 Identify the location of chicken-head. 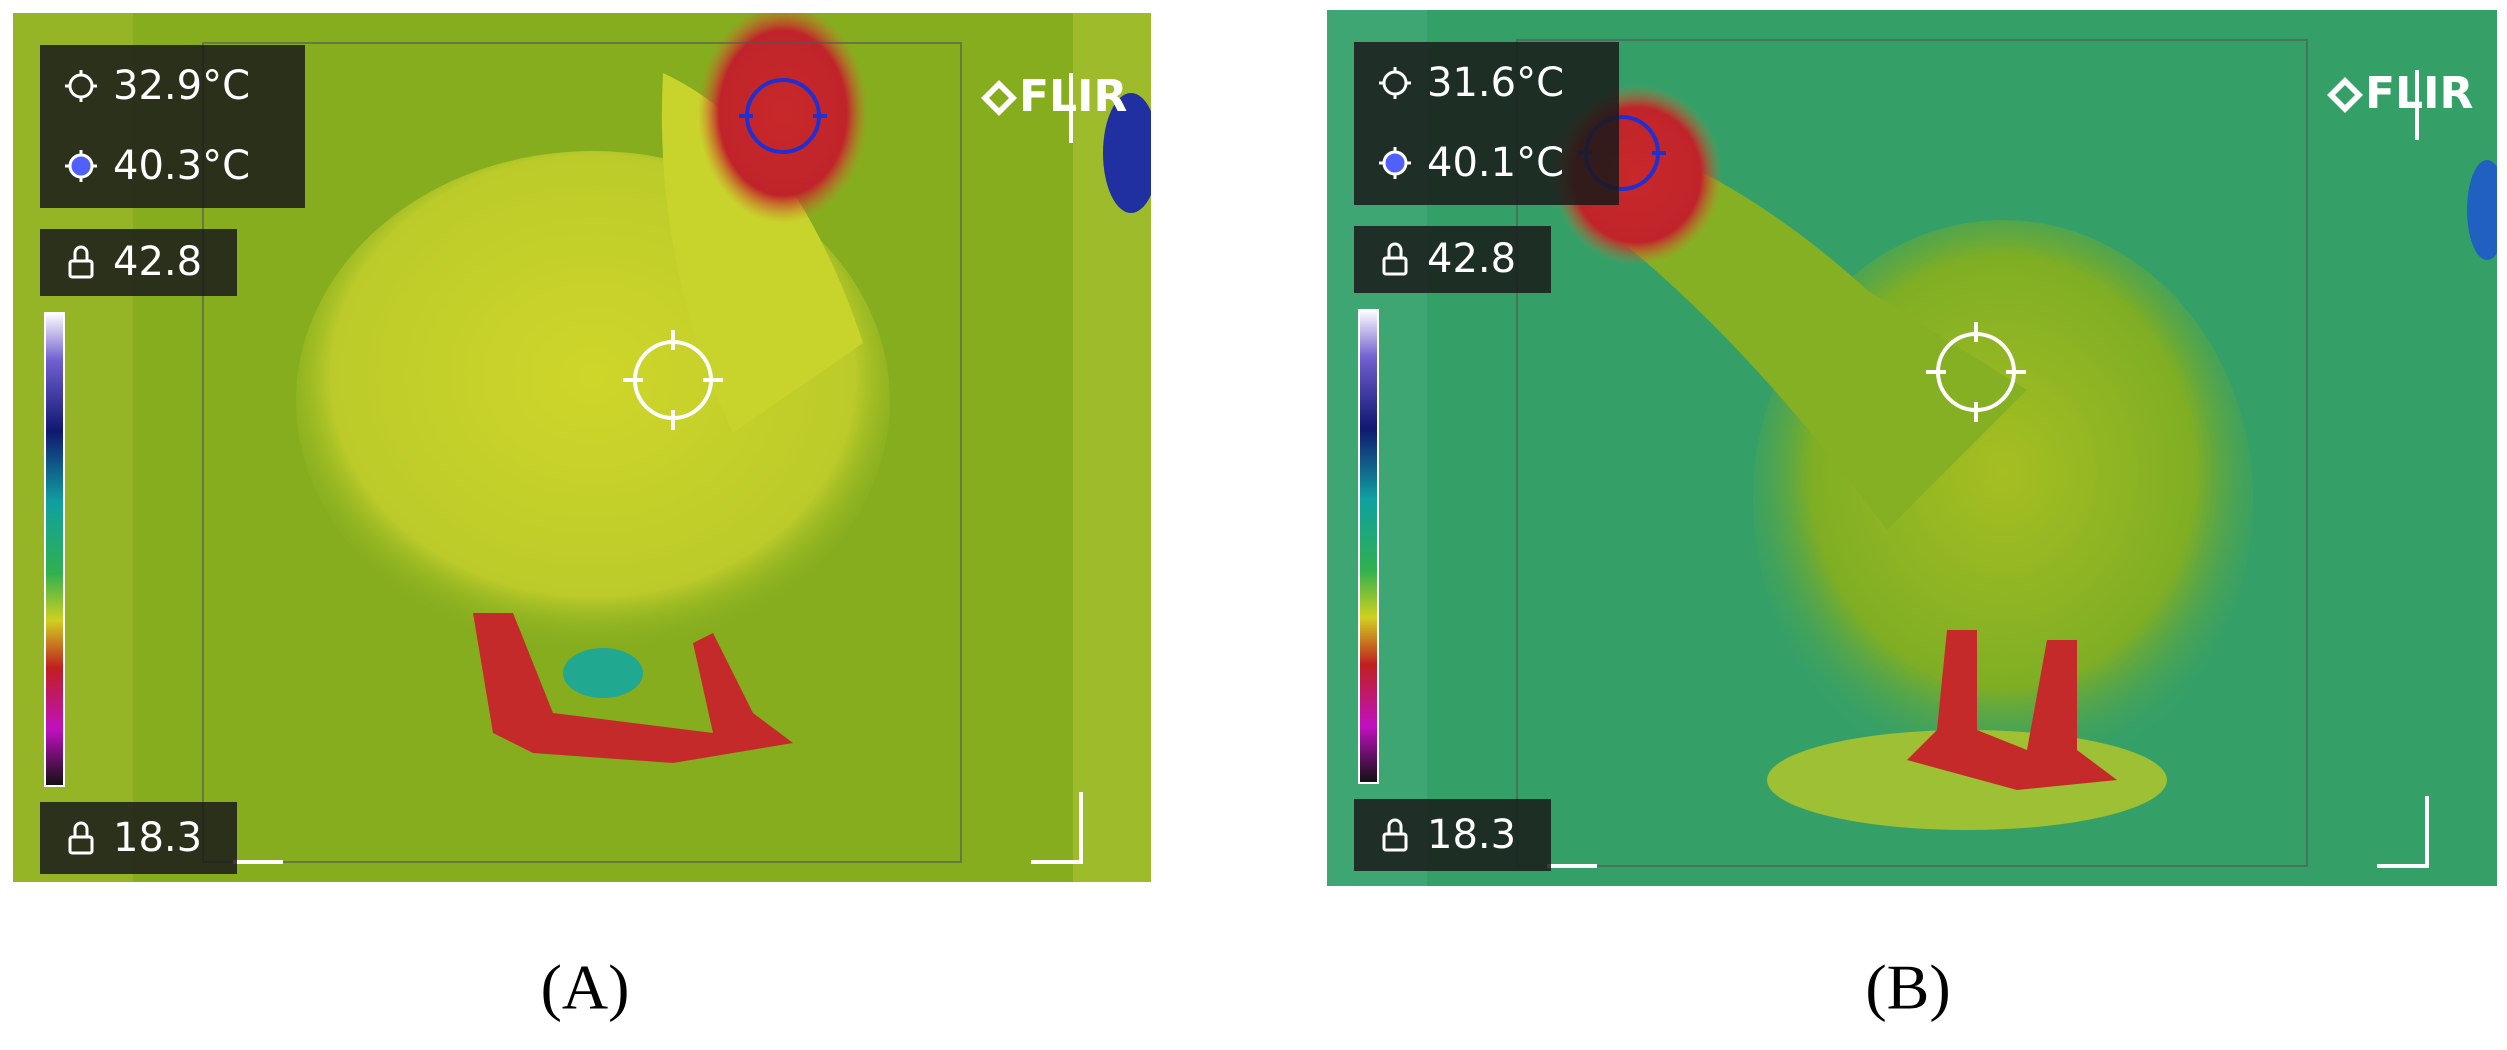
(783, 118).